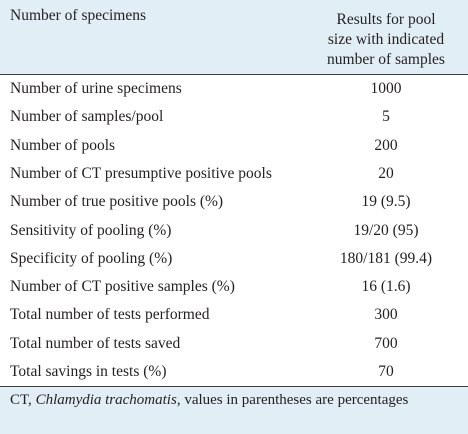 This screenshot has height=434, width=468. Describe the element at coordinates (110, 315) in the screenshot. I see `row-label: Total number of tests performed` at that location.